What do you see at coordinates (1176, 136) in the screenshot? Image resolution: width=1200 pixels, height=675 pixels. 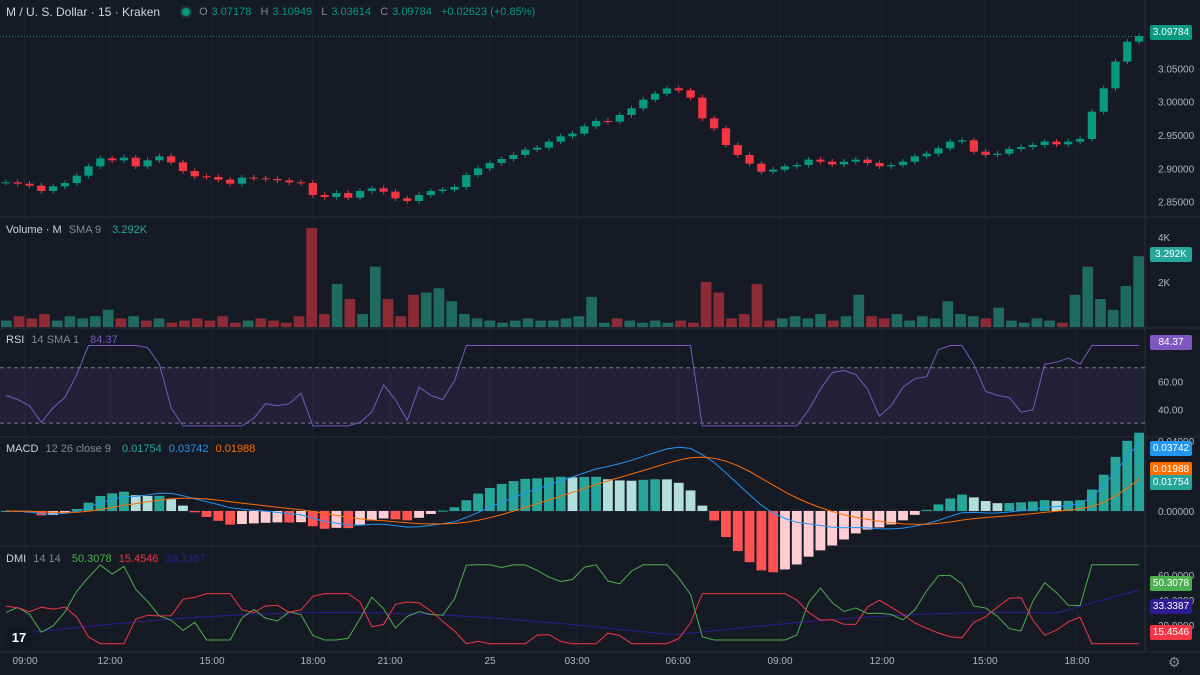 I see `price-tick: 2.95000` at bounding box center [1176, 136].